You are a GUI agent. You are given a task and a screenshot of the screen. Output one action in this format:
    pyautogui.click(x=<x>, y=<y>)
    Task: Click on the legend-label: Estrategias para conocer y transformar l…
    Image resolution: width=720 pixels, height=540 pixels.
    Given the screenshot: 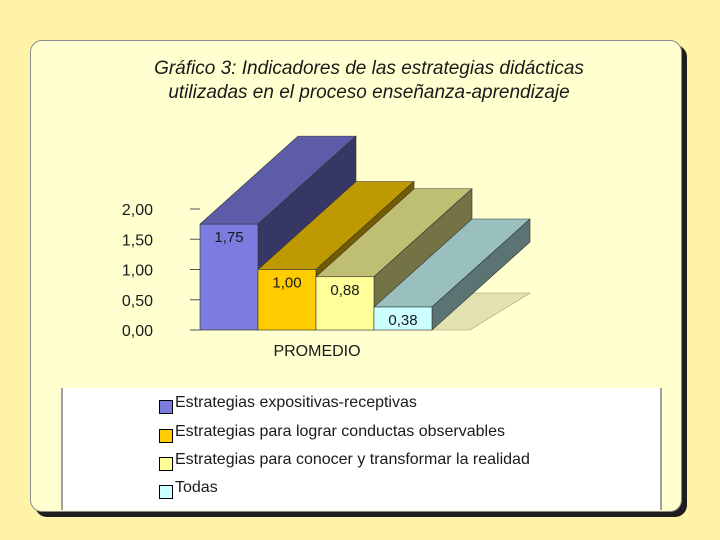 What is the action you would take?
    pyautogui.click(x=352, y=459)
    